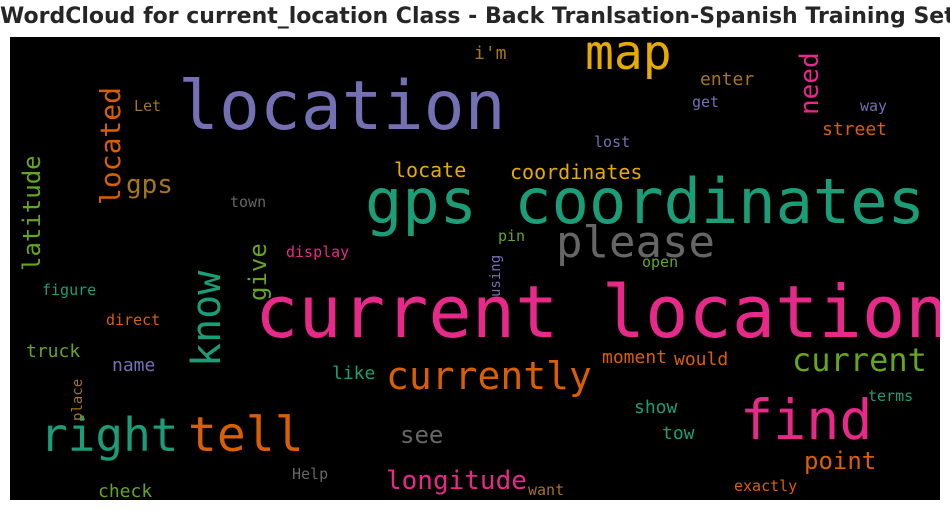 This screenshot has width=950, height=511. Describe the element at coordinates (840, 461) in the screenshot. I see `word-point: point` at that location.